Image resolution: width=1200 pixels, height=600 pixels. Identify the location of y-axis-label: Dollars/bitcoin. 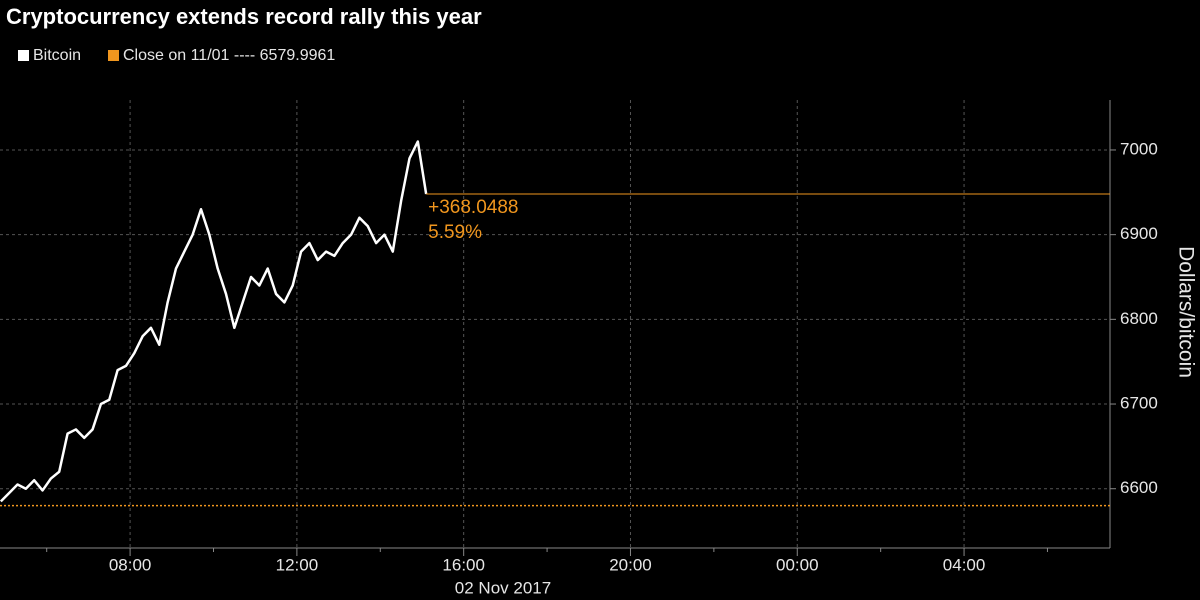
(1185, 312).